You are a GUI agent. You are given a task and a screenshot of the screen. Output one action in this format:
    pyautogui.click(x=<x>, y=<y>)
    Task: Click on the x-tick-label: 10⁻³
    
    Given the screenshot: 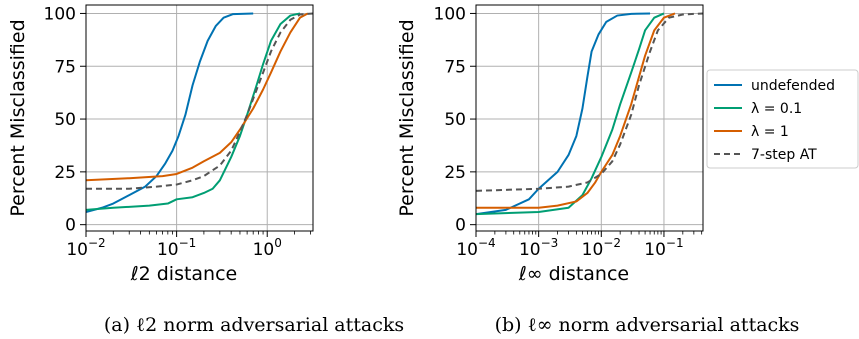 What is the action you would take?
    pyautogui.click(x=538, y=248)
    